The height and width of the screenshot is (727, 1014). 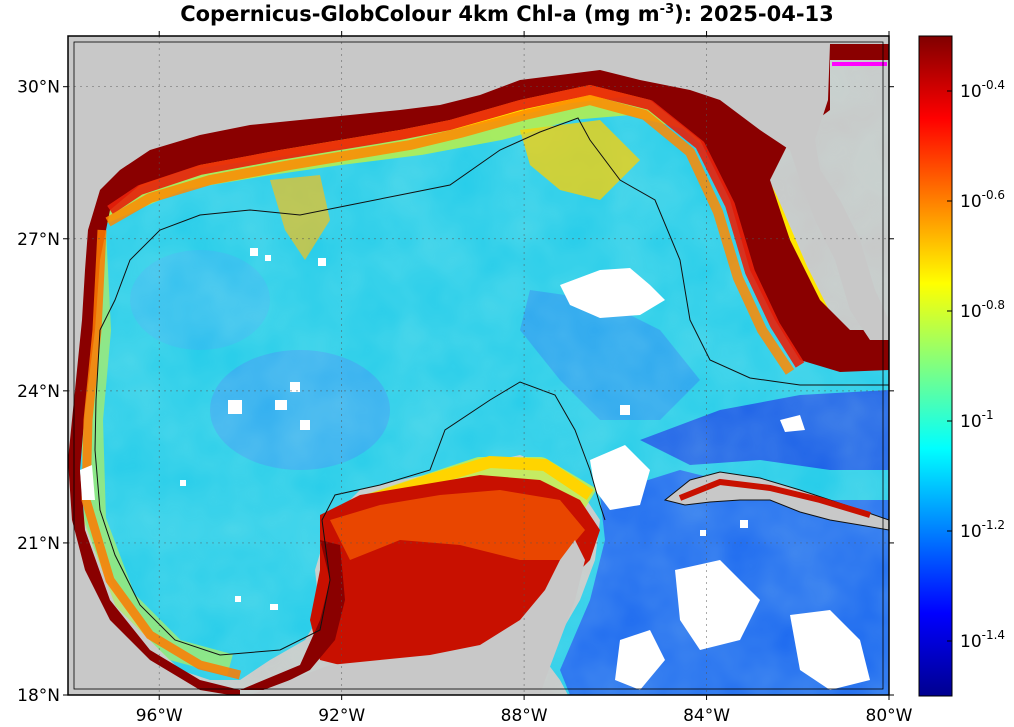 What do you see at coordinates (993, 195) in the screenshot?
I see `colorbar-tick-exponent: -0.6` at bounding box center [993, 195].